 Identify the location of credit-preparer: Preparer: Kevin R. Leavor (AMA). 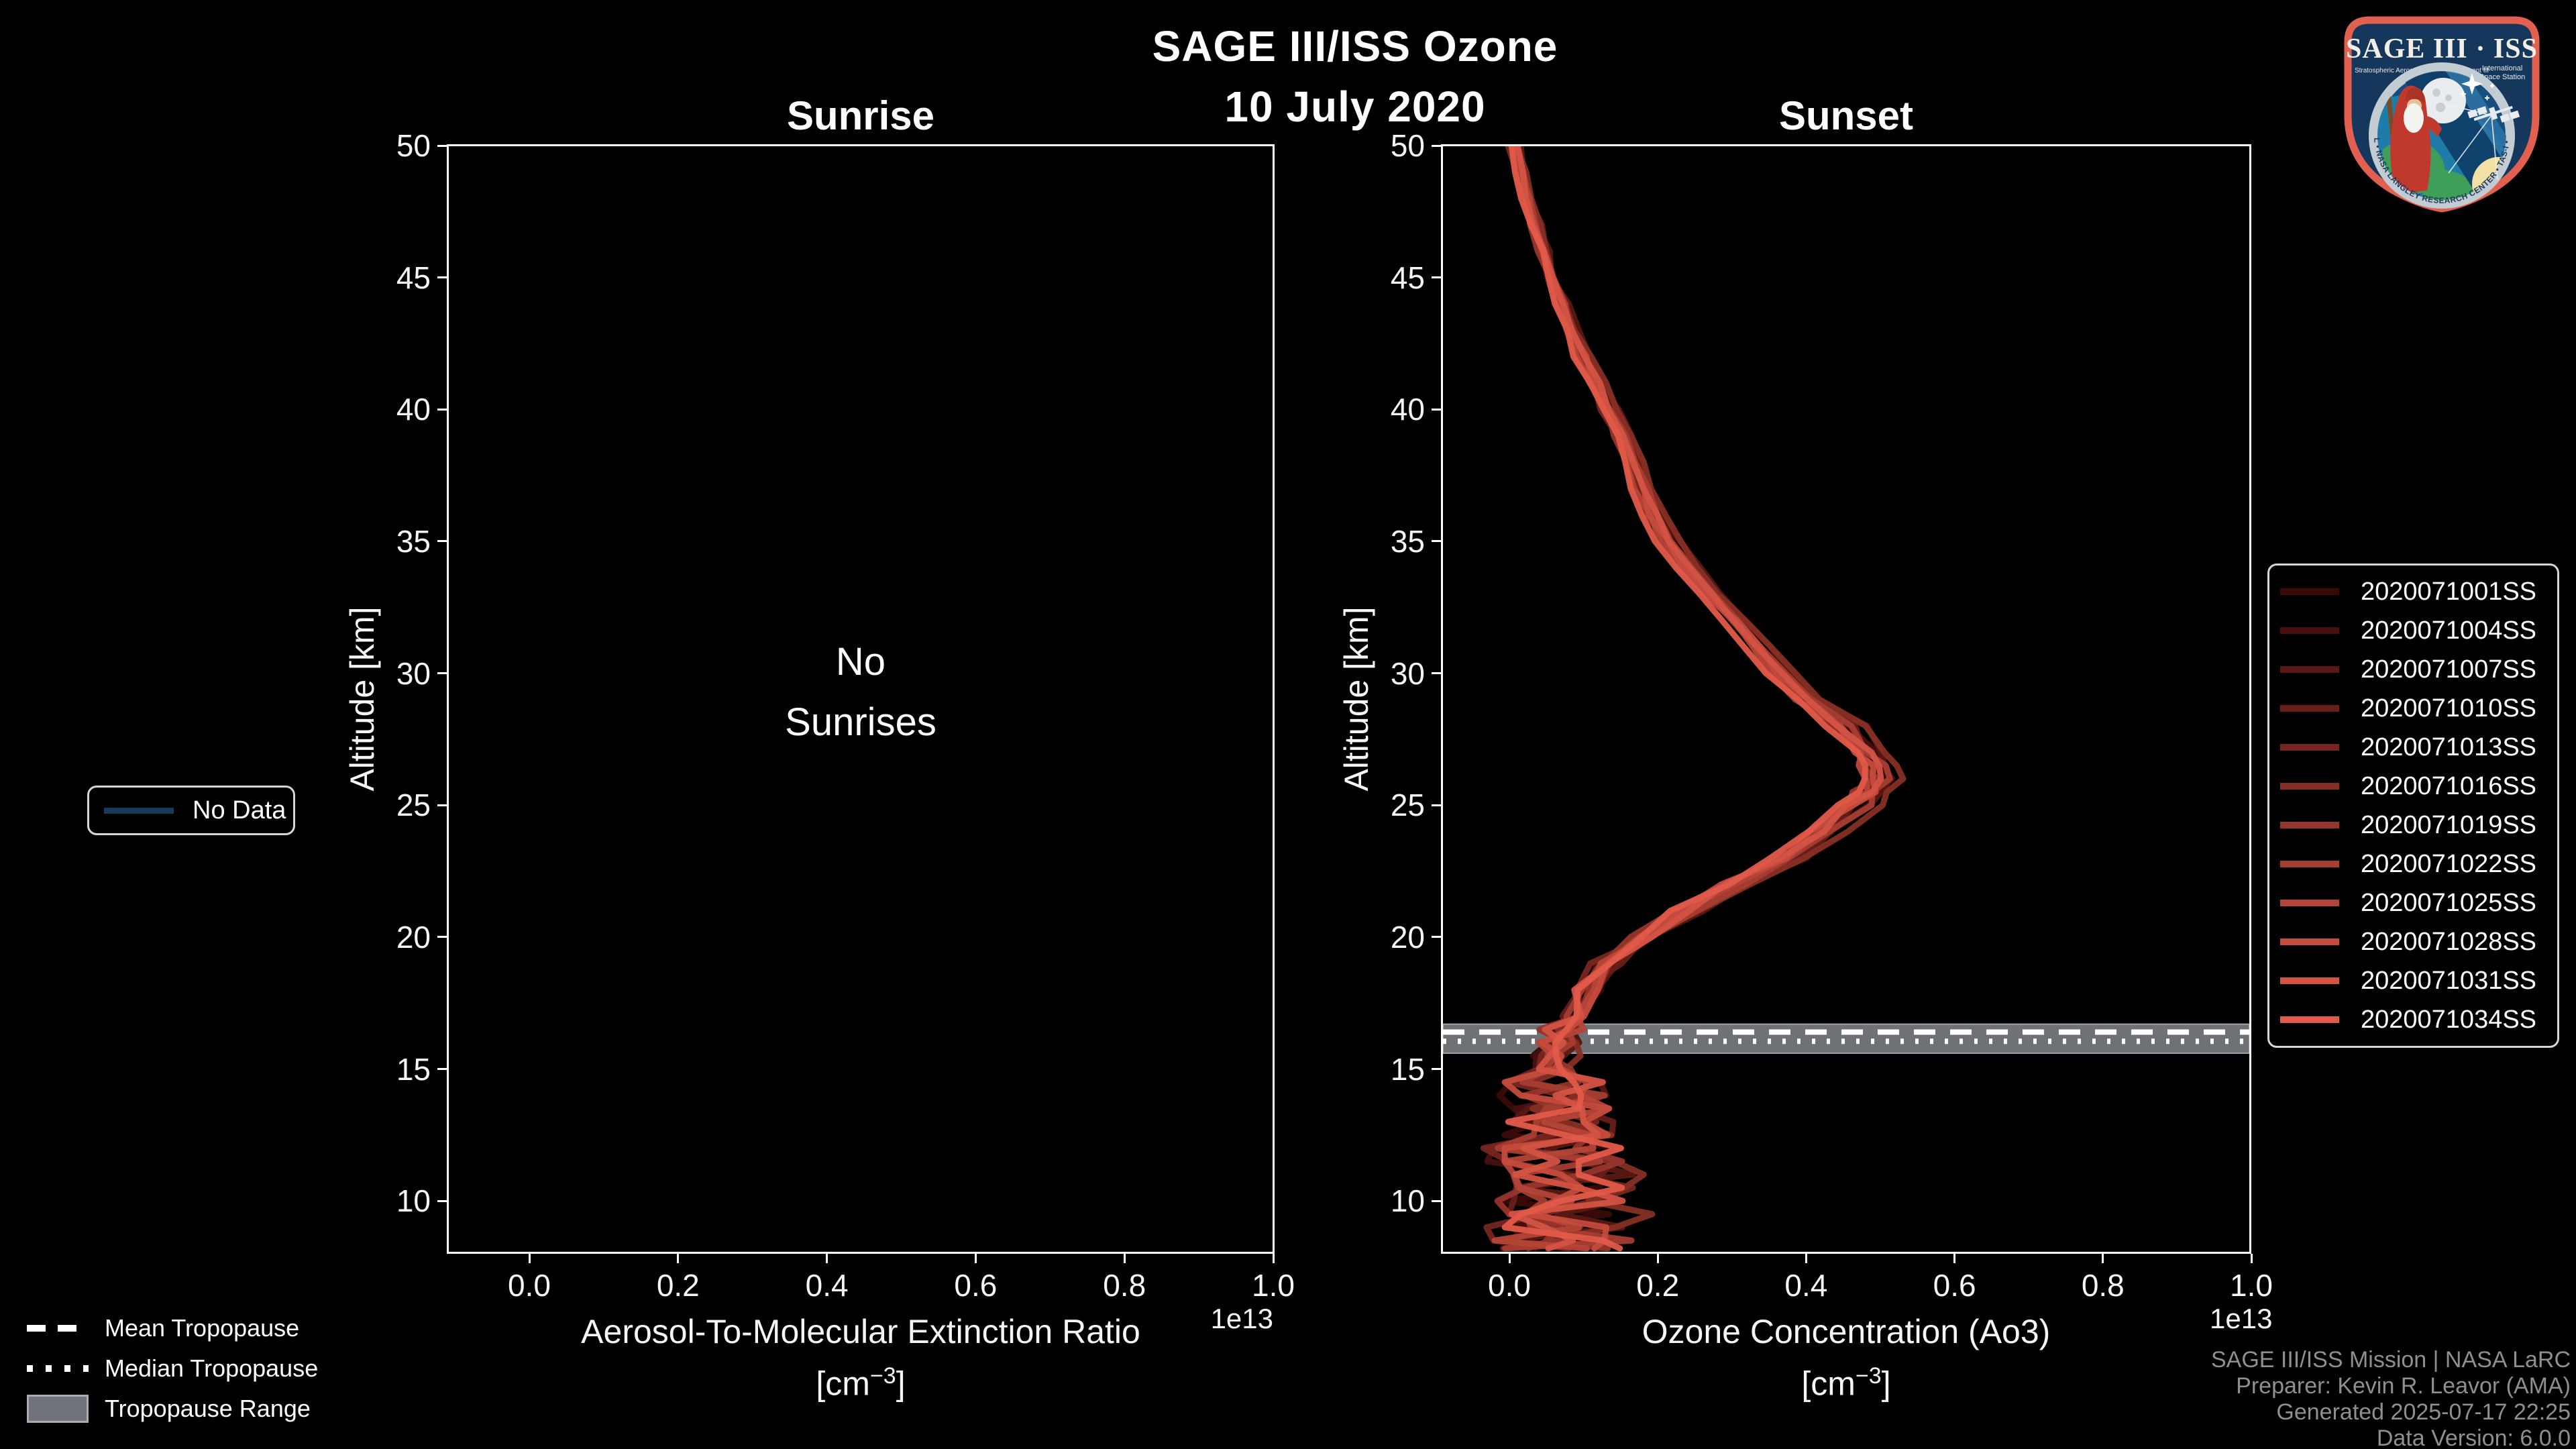
(2403, 1386).